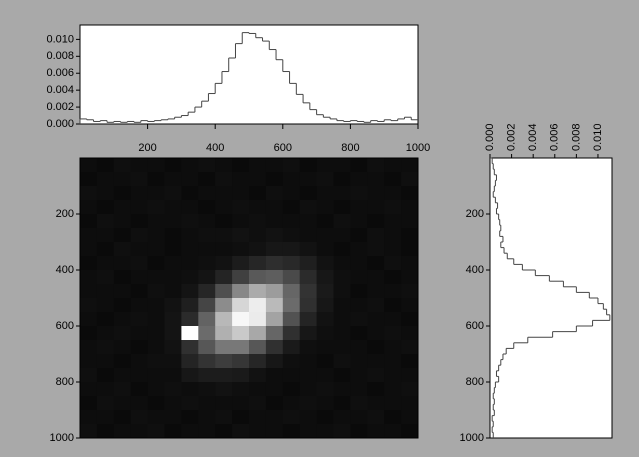 This screenshot has width=639, height=457. Describe the element at coordinates (60, 107) in the screenshot. I see `y-tick-label: 0.002` at that location.